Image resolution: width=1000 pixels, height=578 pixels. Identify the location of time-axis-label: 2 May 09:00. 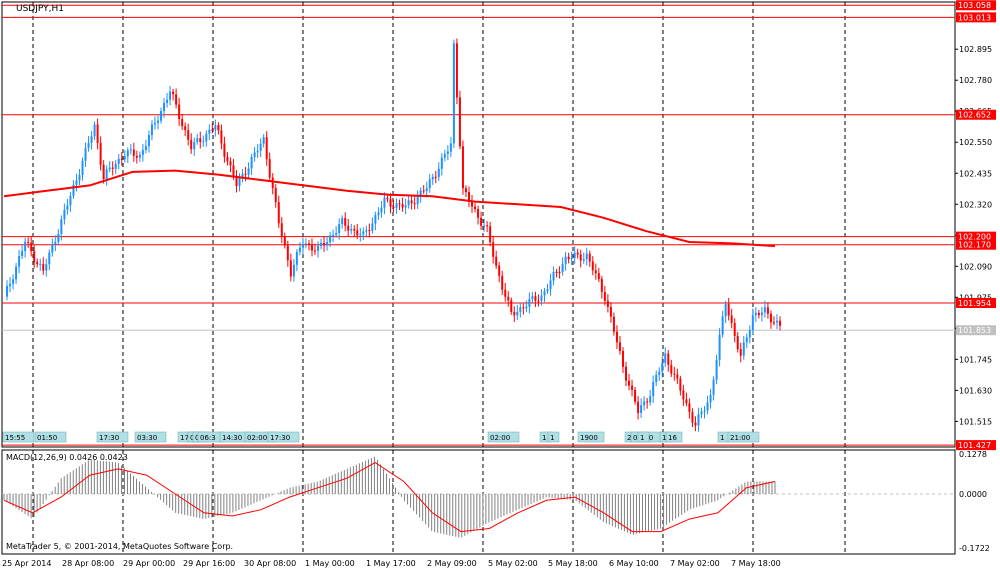
(452, 563).